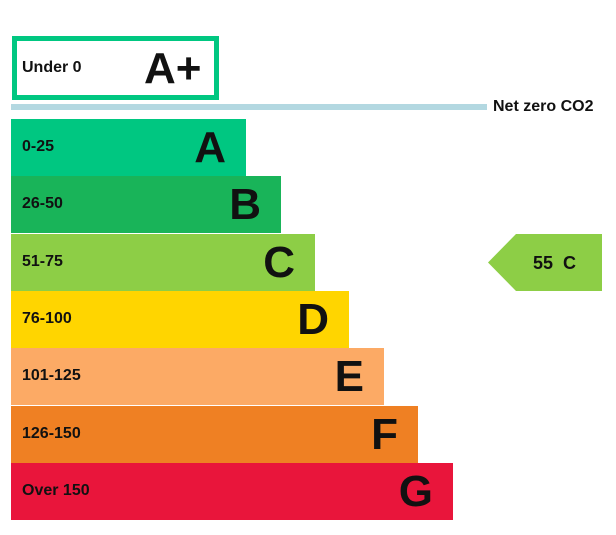 The width and height of the screenshot is (616, 535). I want to click on band-range: 51-75, so click(42, 261).